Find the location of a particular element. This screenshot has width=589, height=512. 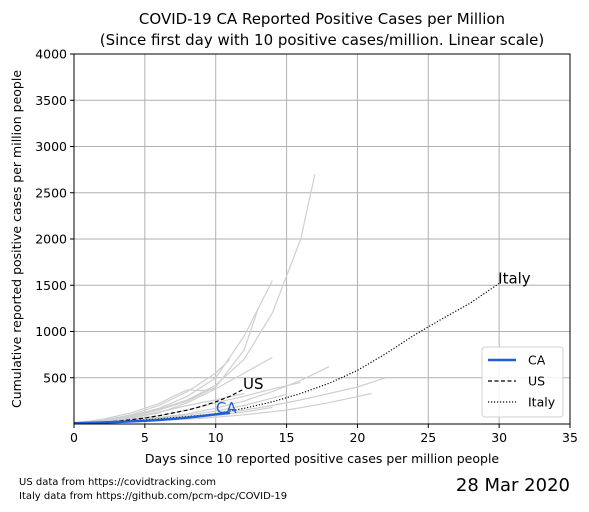

report-date: 28 Mar 2020 is located at coordinates (512, 485).